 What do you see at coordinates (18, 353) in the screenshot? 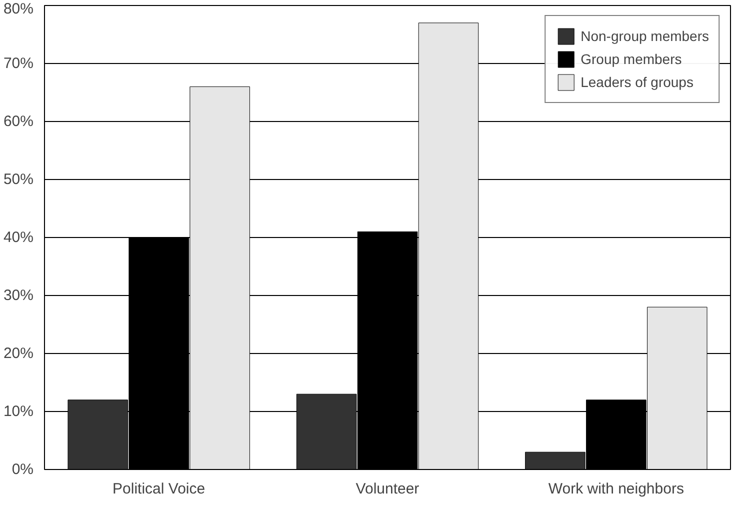
I see `y-tick-label: 20%` at bounding box center [18, 353].